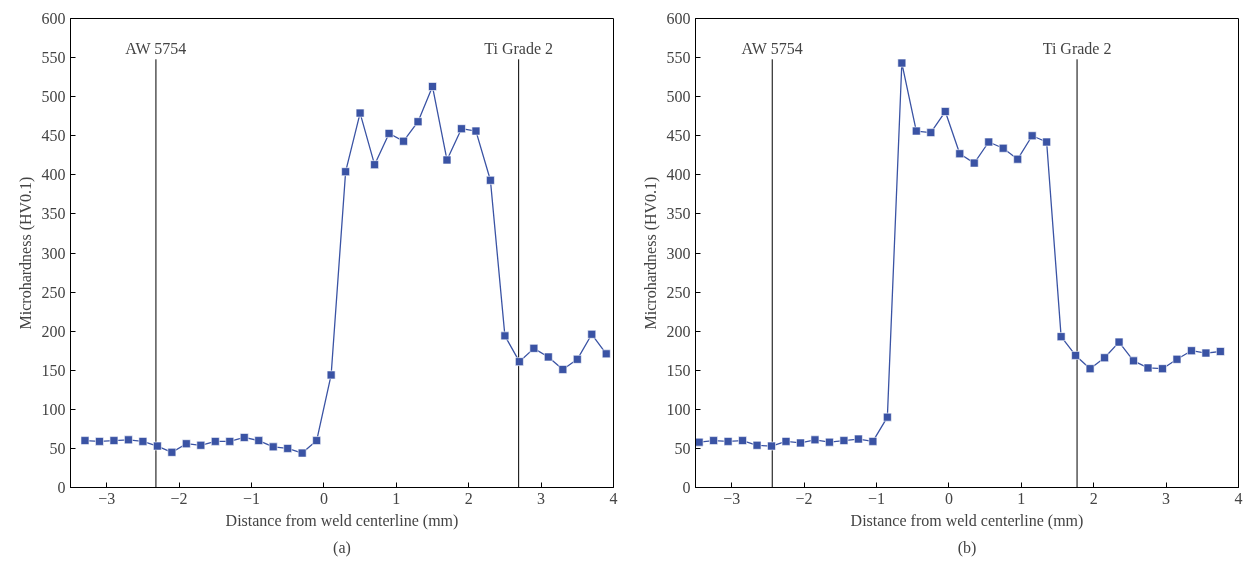 This screenshot has width=1258, height=567. I want to click on text: (a), so click(342, 547).